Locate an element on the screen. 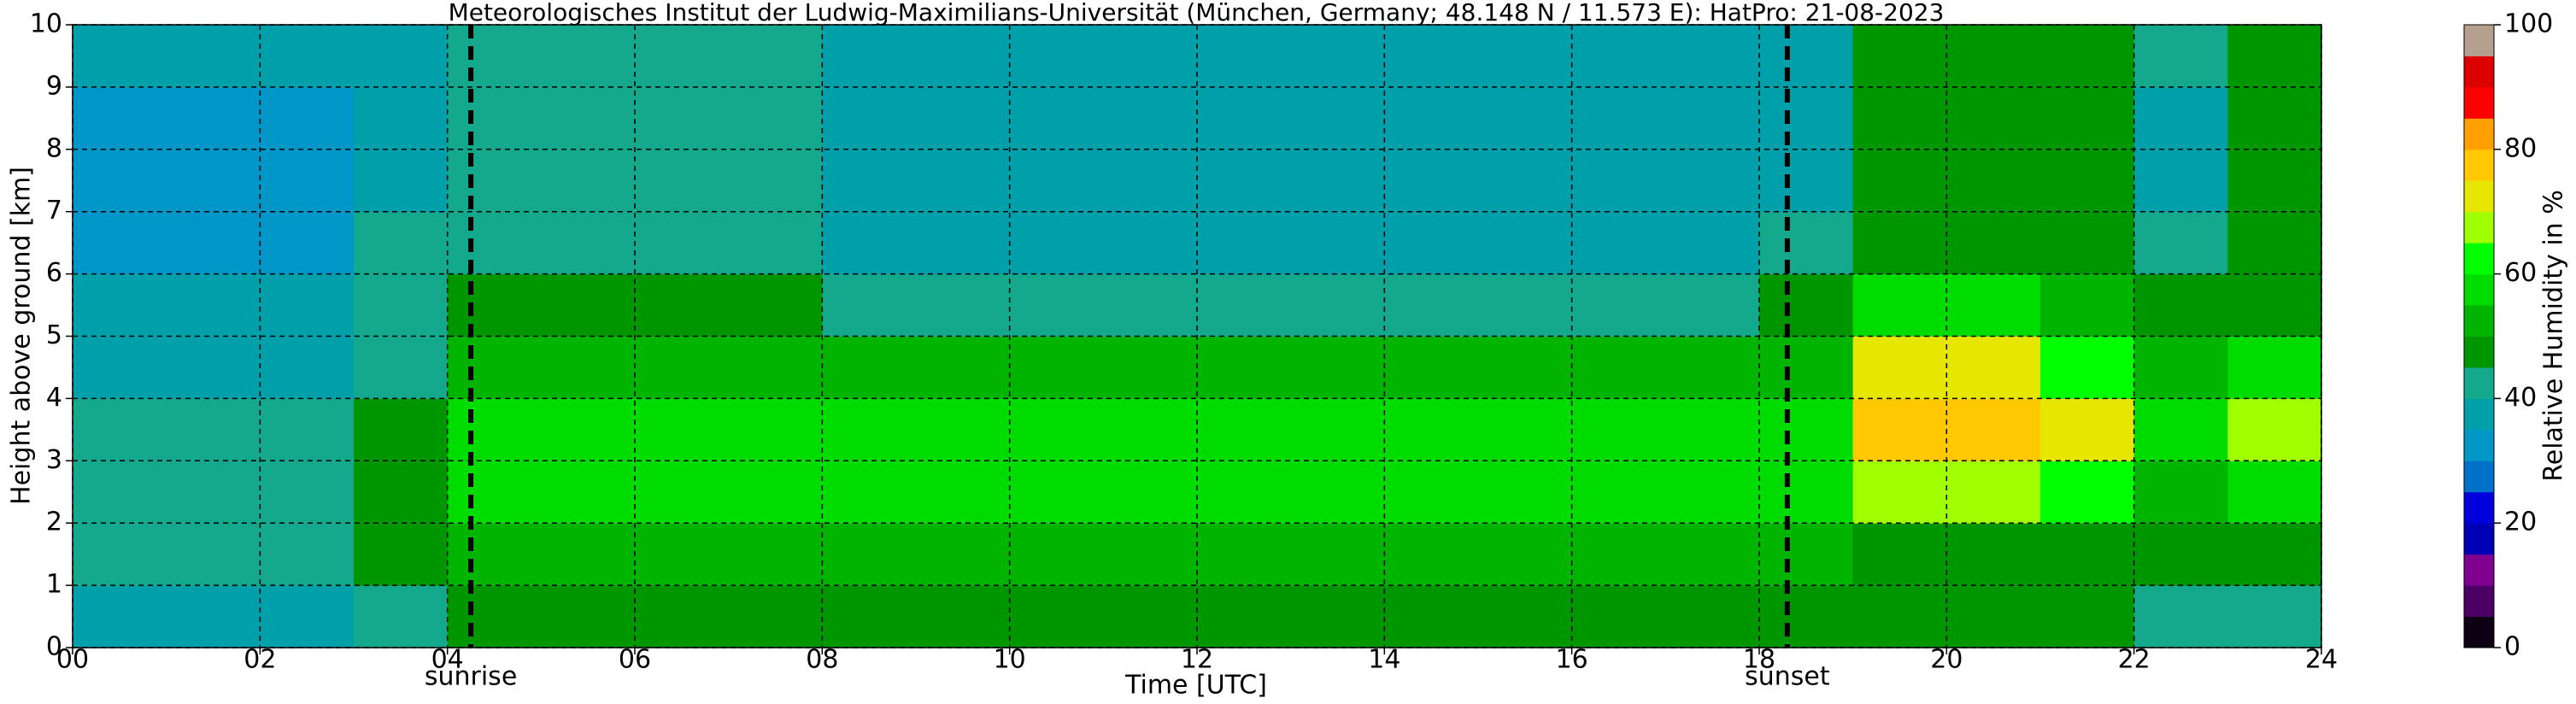  x-tick-label: 24 is located at coordinates (2321, 660).